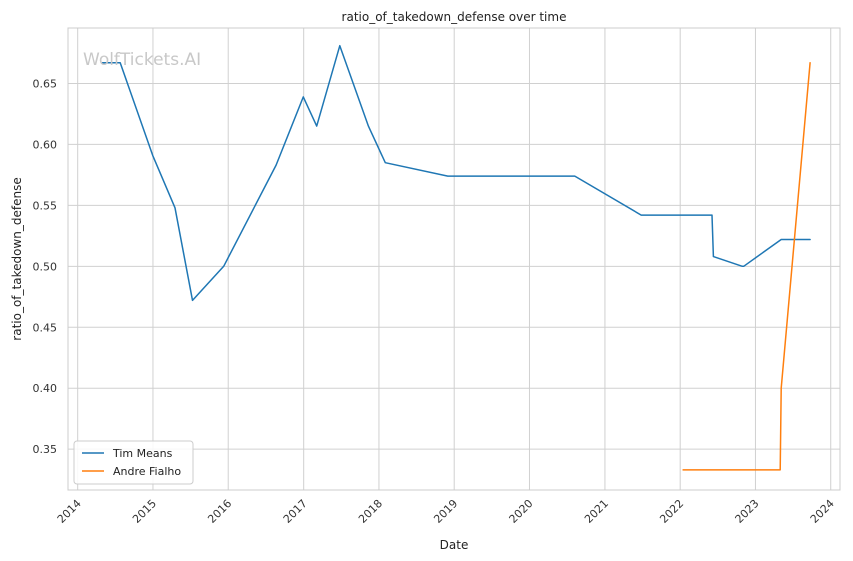  I want to click on y-tick-label: 0.55, so click(45, 205).